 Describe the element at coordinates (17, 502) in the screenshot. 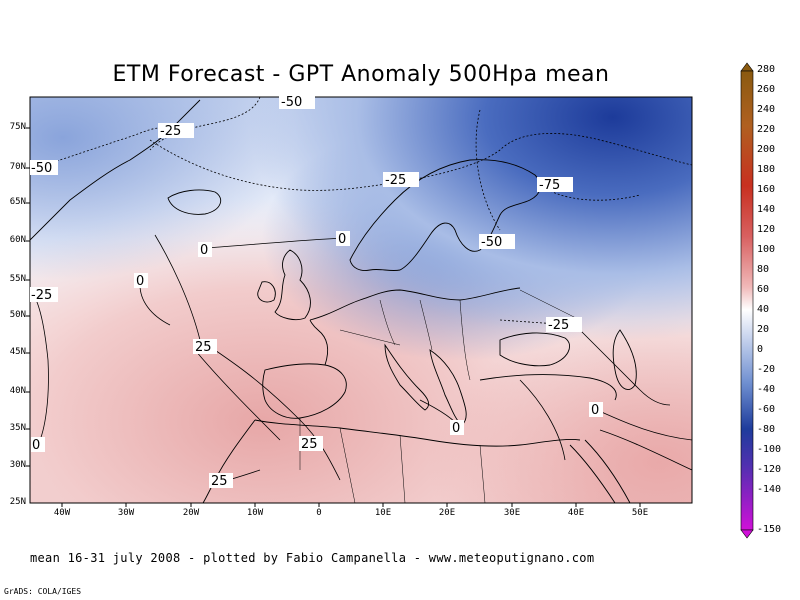

I see `lat-label: 25N` at that location.